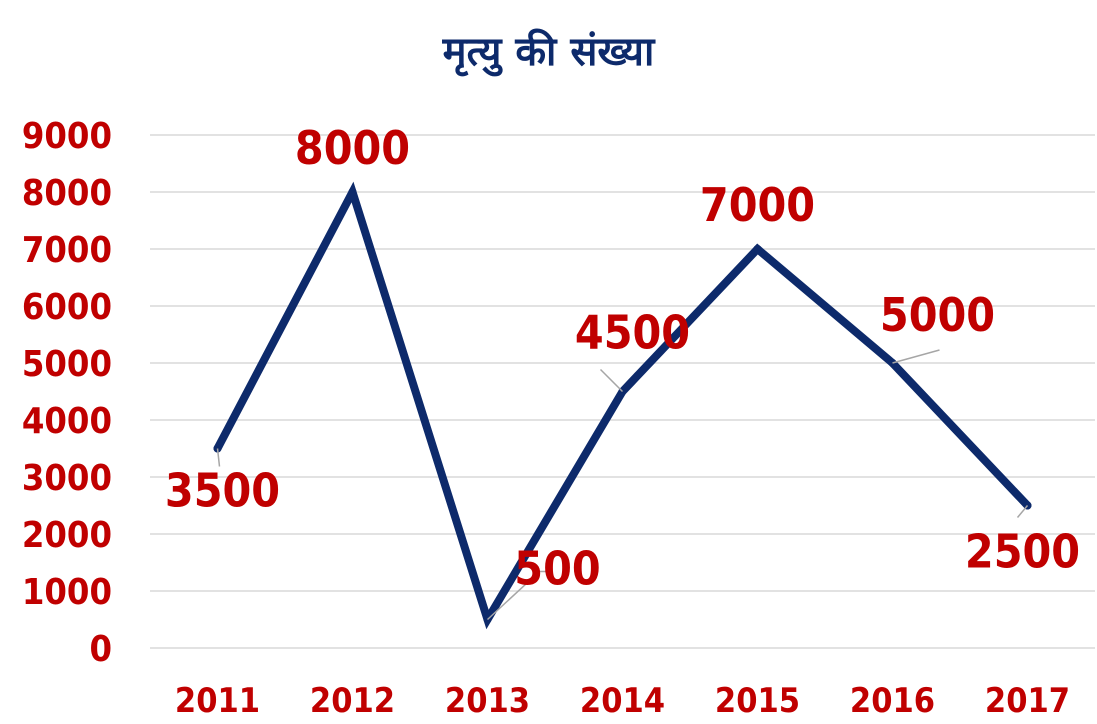 The width and height of the screenshot is (1097, 724). I want to click on x-tick-label: 2014, so click(622, 701).